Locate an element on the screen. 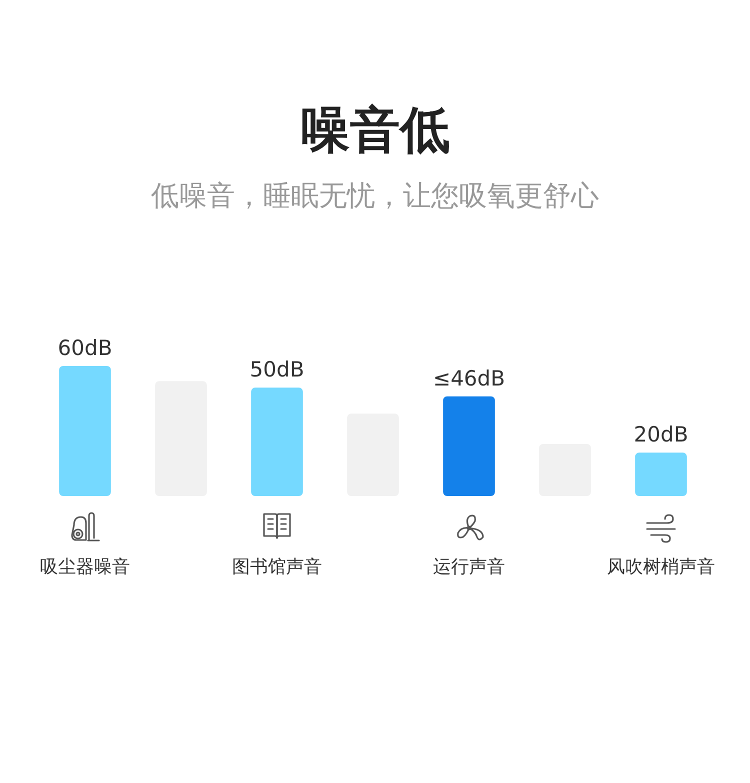  data-label: 60dB is located at coordinates (85, 348).